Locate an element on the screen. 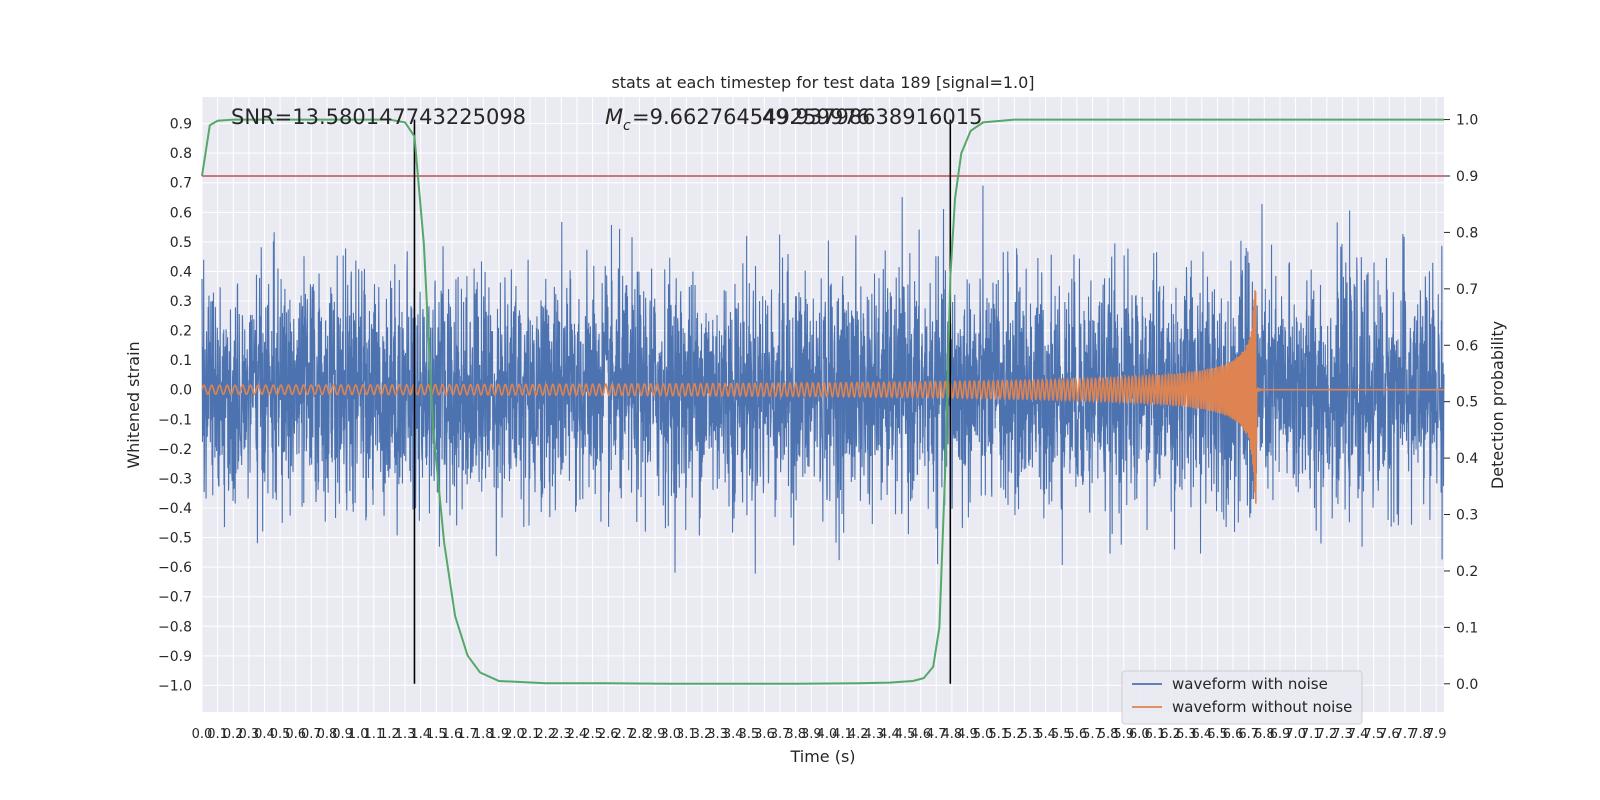  x-tick-label: 0.2 is located at coordinates (233, 734).